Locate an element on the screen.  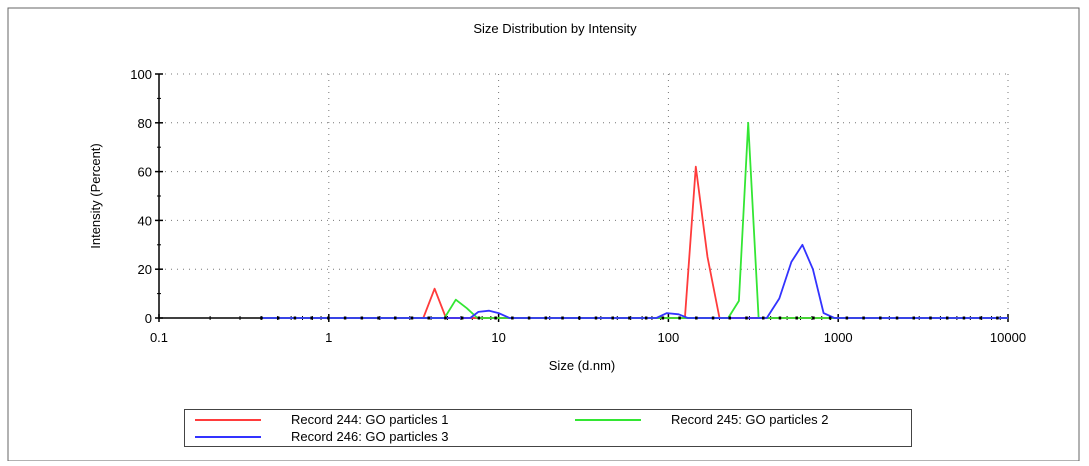
chart-title: Size Distribution by Intensity is located at coordinates (555, 28).